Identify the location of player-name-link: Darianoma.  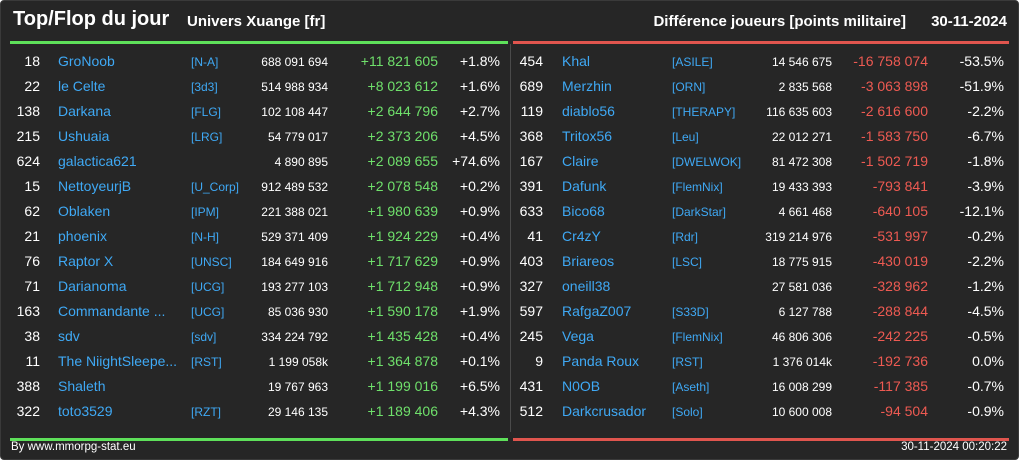
(92, 286).